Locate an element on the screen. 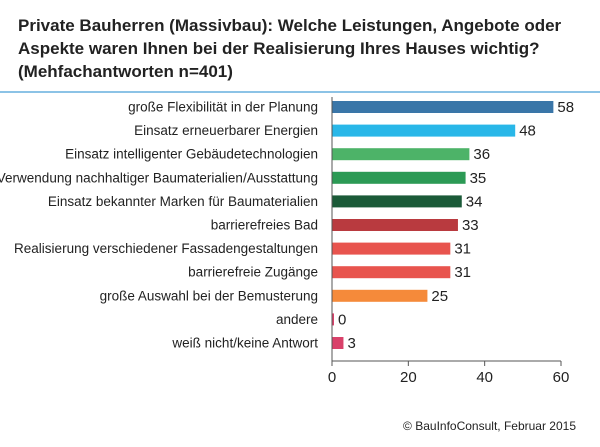  x-tick-label: 20 is located at coordinates (408, 377).